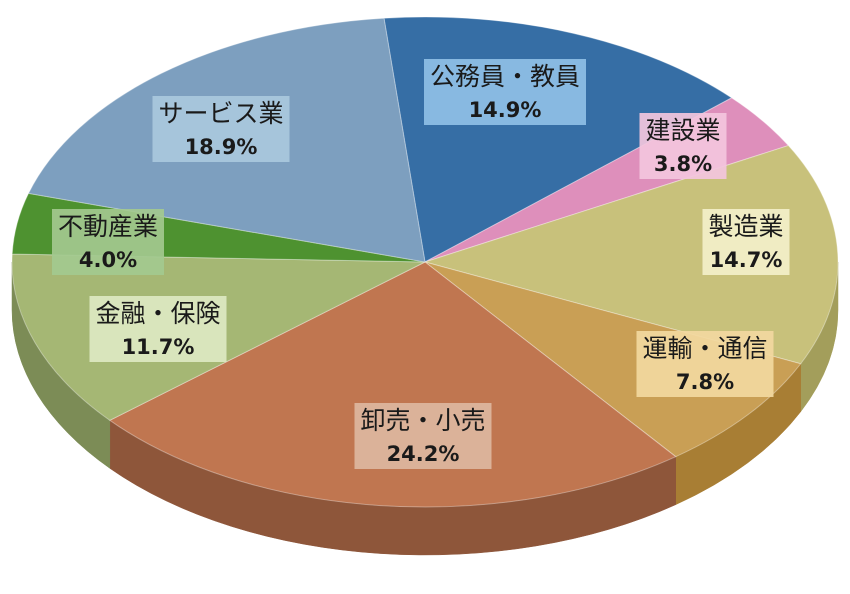  Describe the element at coordinates (108, 226) in the screenshot. I see `slice-label-name: 不動産業` at that location.